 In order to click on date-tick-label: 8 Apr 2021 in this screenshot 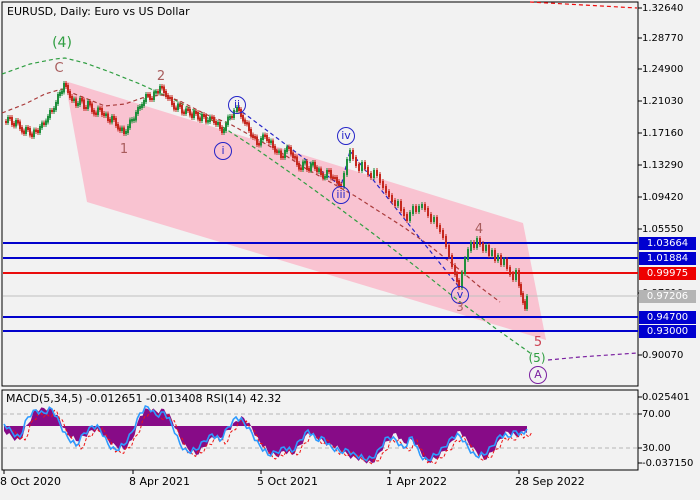, I will do `click(160, 481)`.